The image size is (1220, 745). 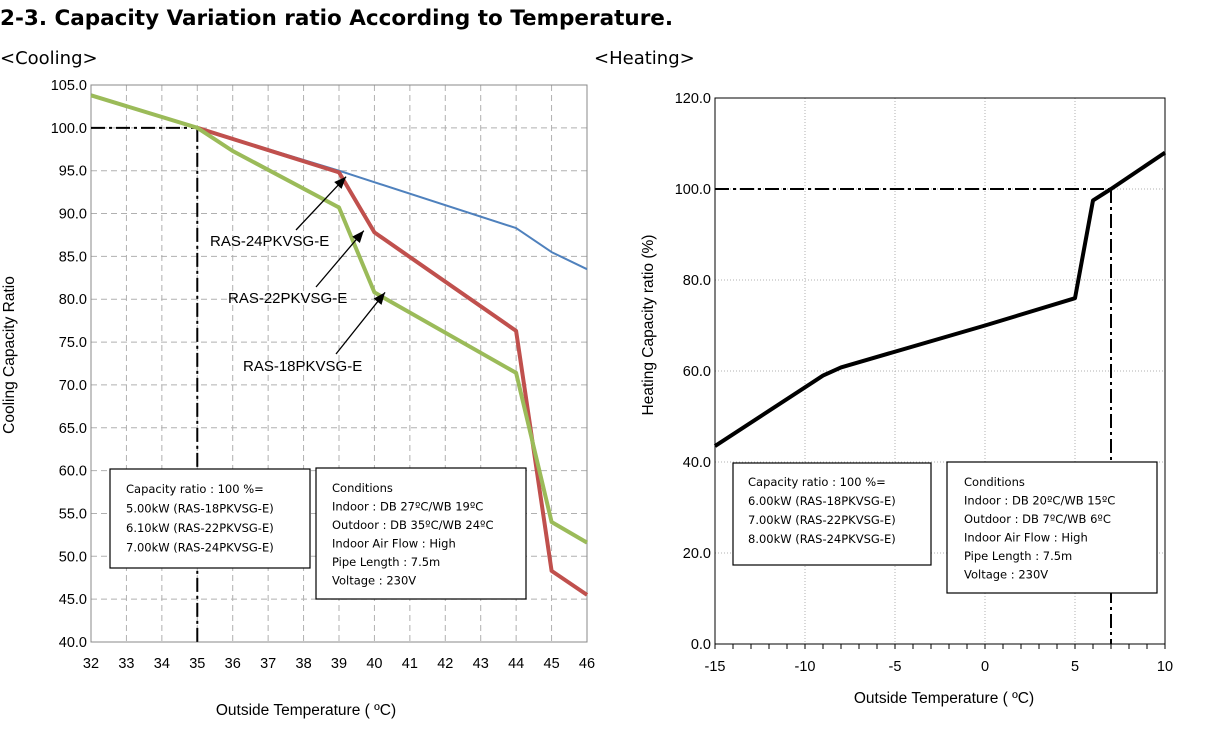 I want to click on heating-info-box-2-line: Voltage : 230V, so click(x=1006, y=575).